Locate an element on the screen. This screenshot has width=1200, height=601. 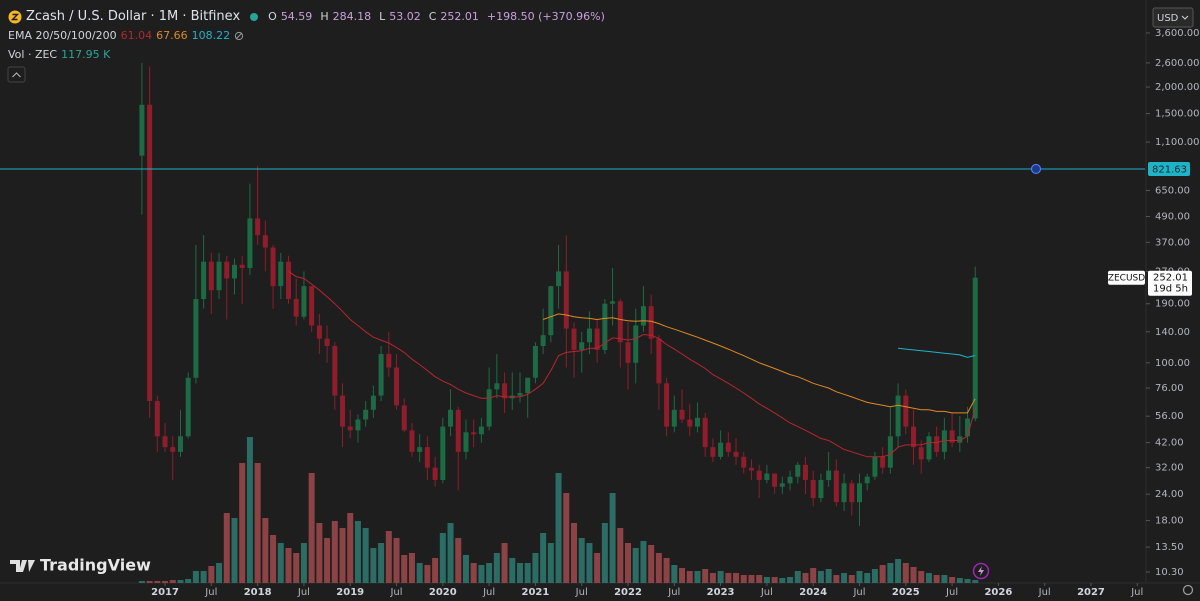
collapse-box is located at coordinates (16, 74).